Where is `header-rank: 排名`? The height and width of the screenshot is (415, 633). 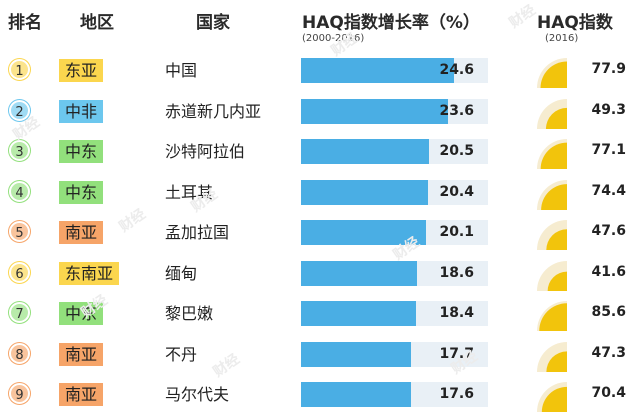 header-rank: 排名 is located at coordinates (25, 23).